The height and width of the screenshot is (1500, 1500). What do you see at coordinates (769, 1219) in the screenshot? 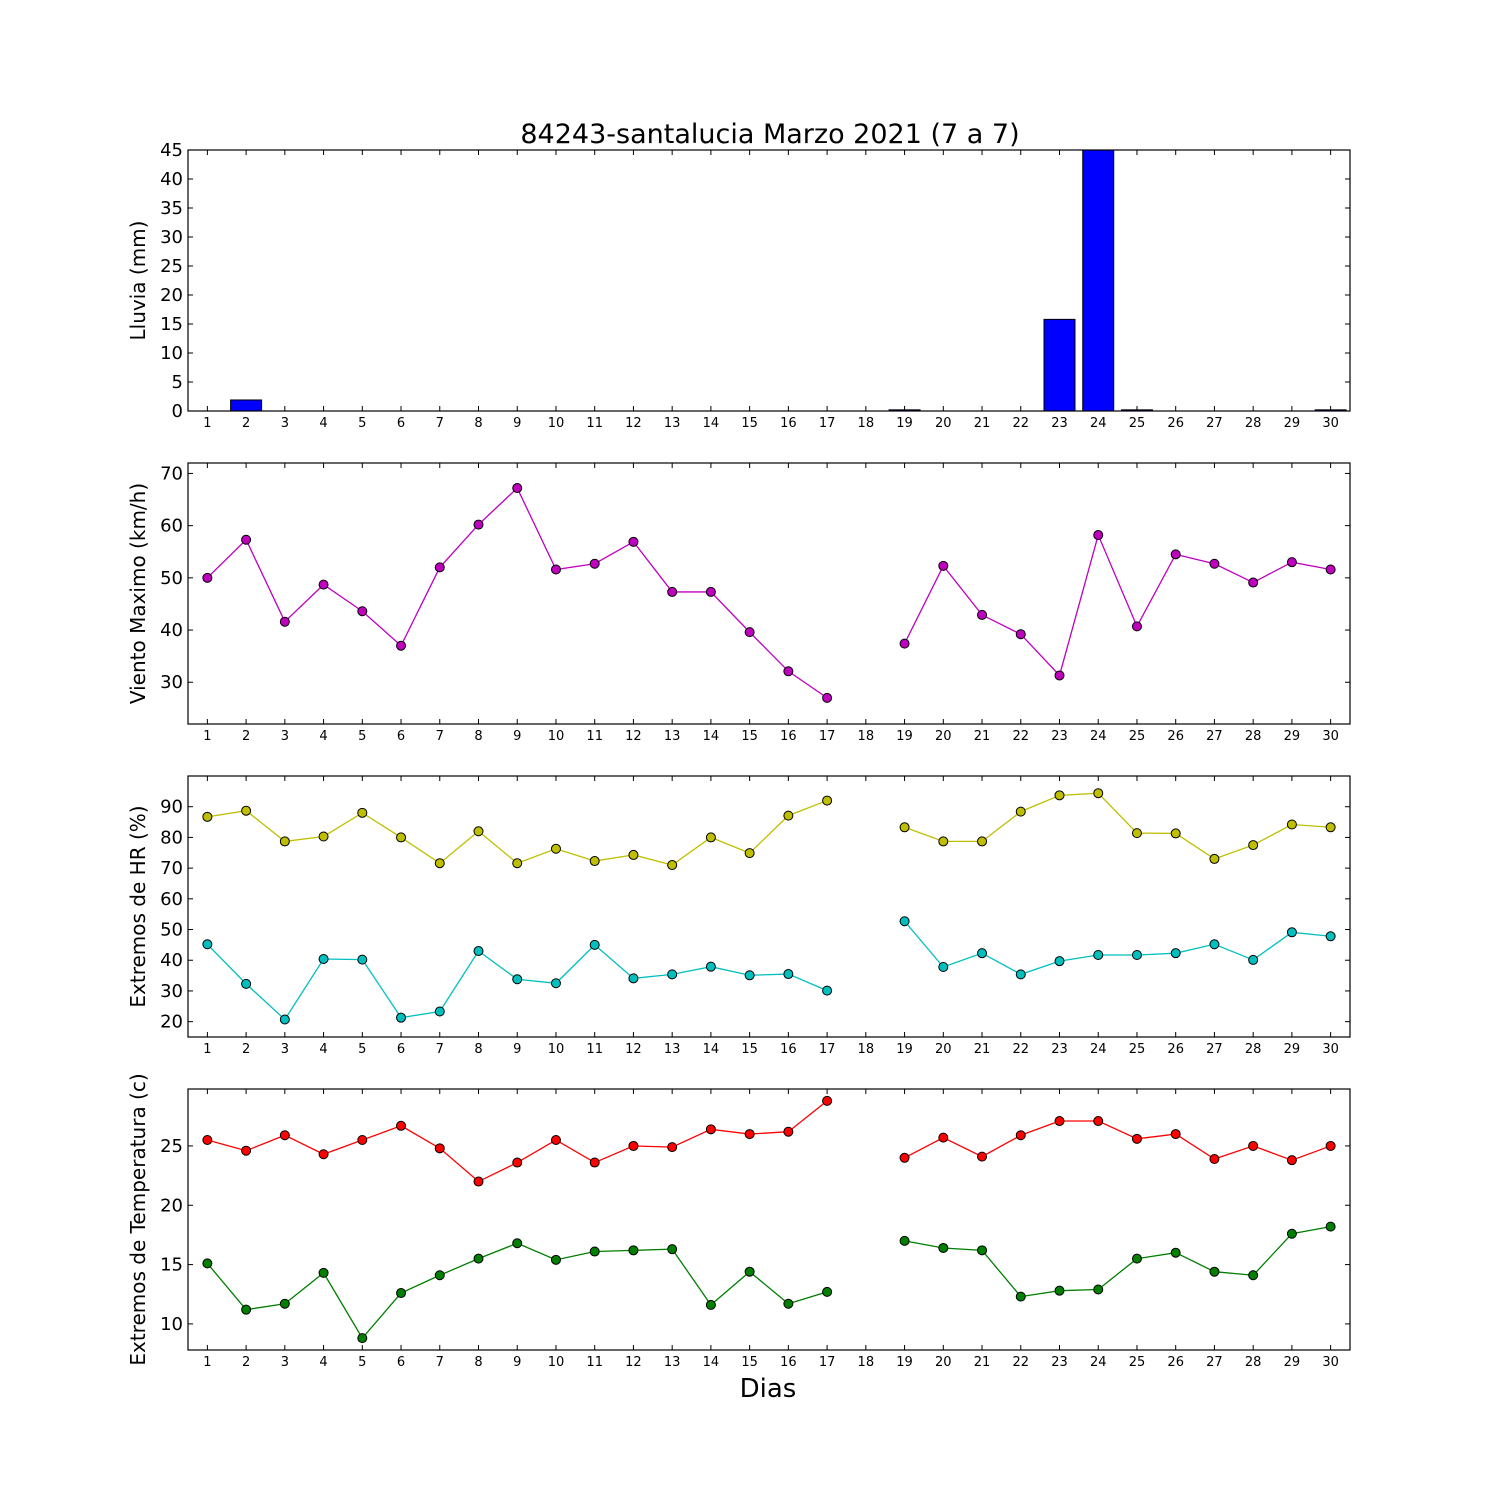
I see `temperatura-plot-frame` at bounding box center [769, 1219].